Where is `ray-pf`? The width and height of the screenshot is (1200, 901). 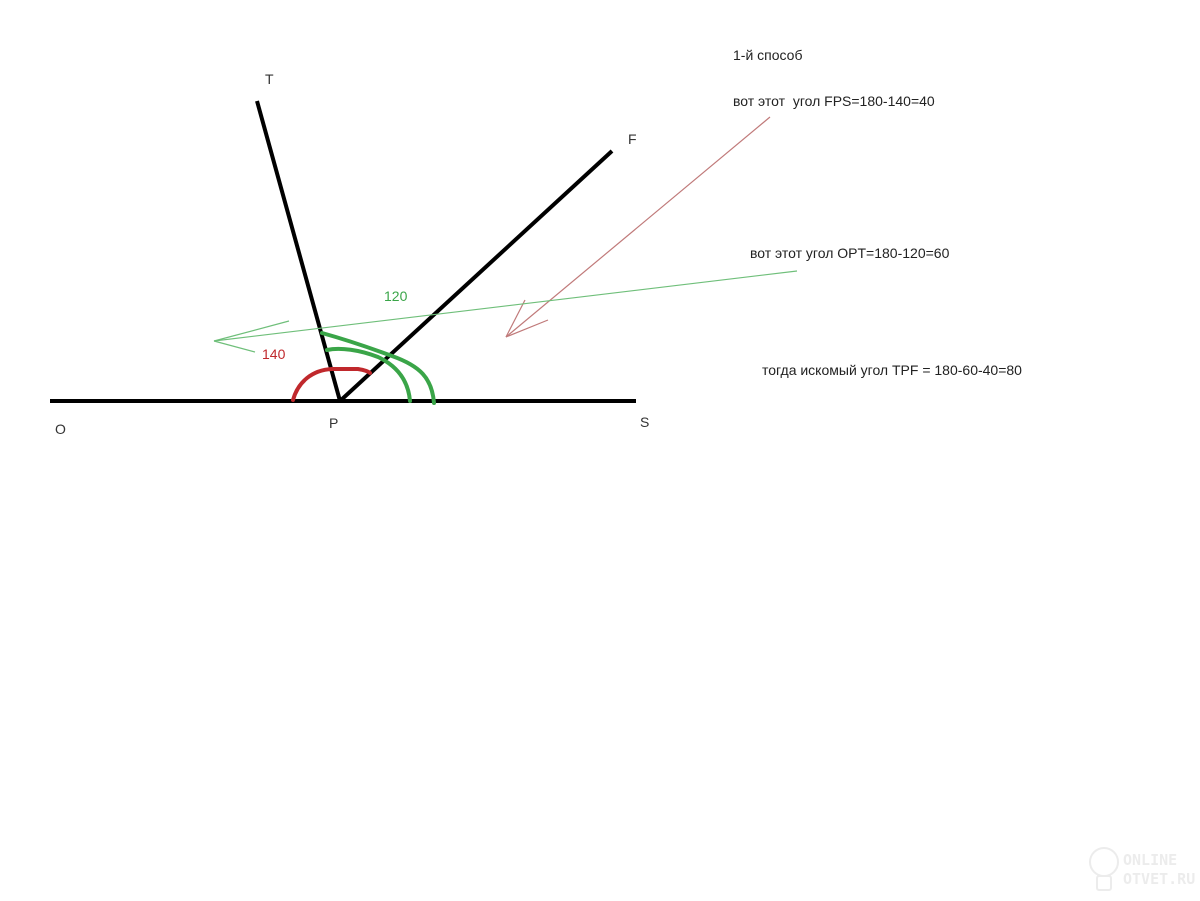
ray-pf is located at coordinates (476, 276).